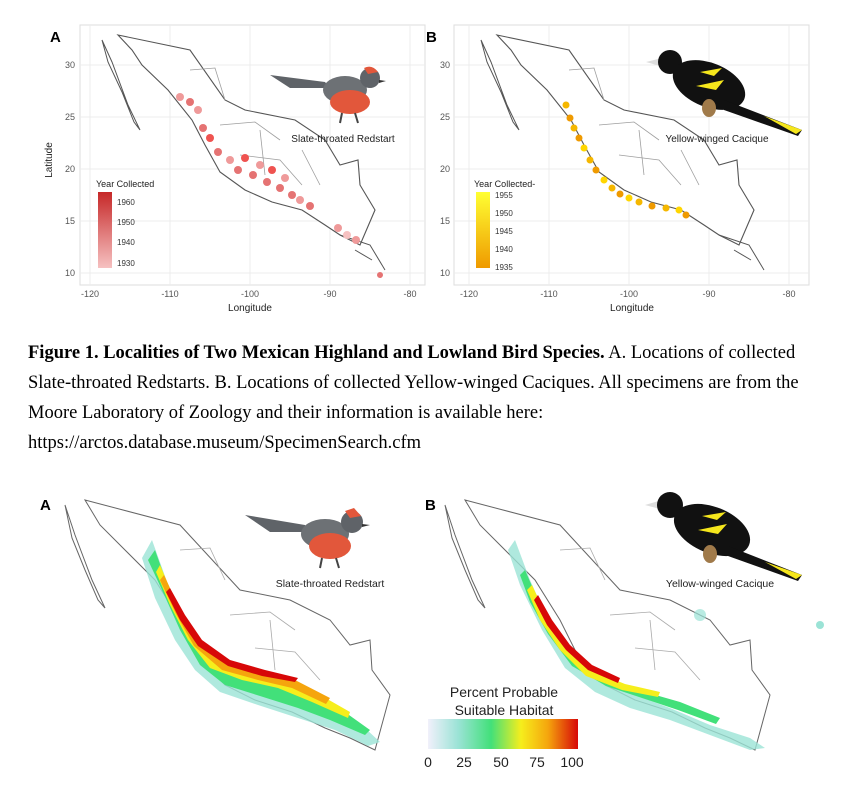 This screenshot has width=867, height=805. Describe the element at coordinates (125, 184) in the screenshot. I see `svg-text: Year Collected` at that location.